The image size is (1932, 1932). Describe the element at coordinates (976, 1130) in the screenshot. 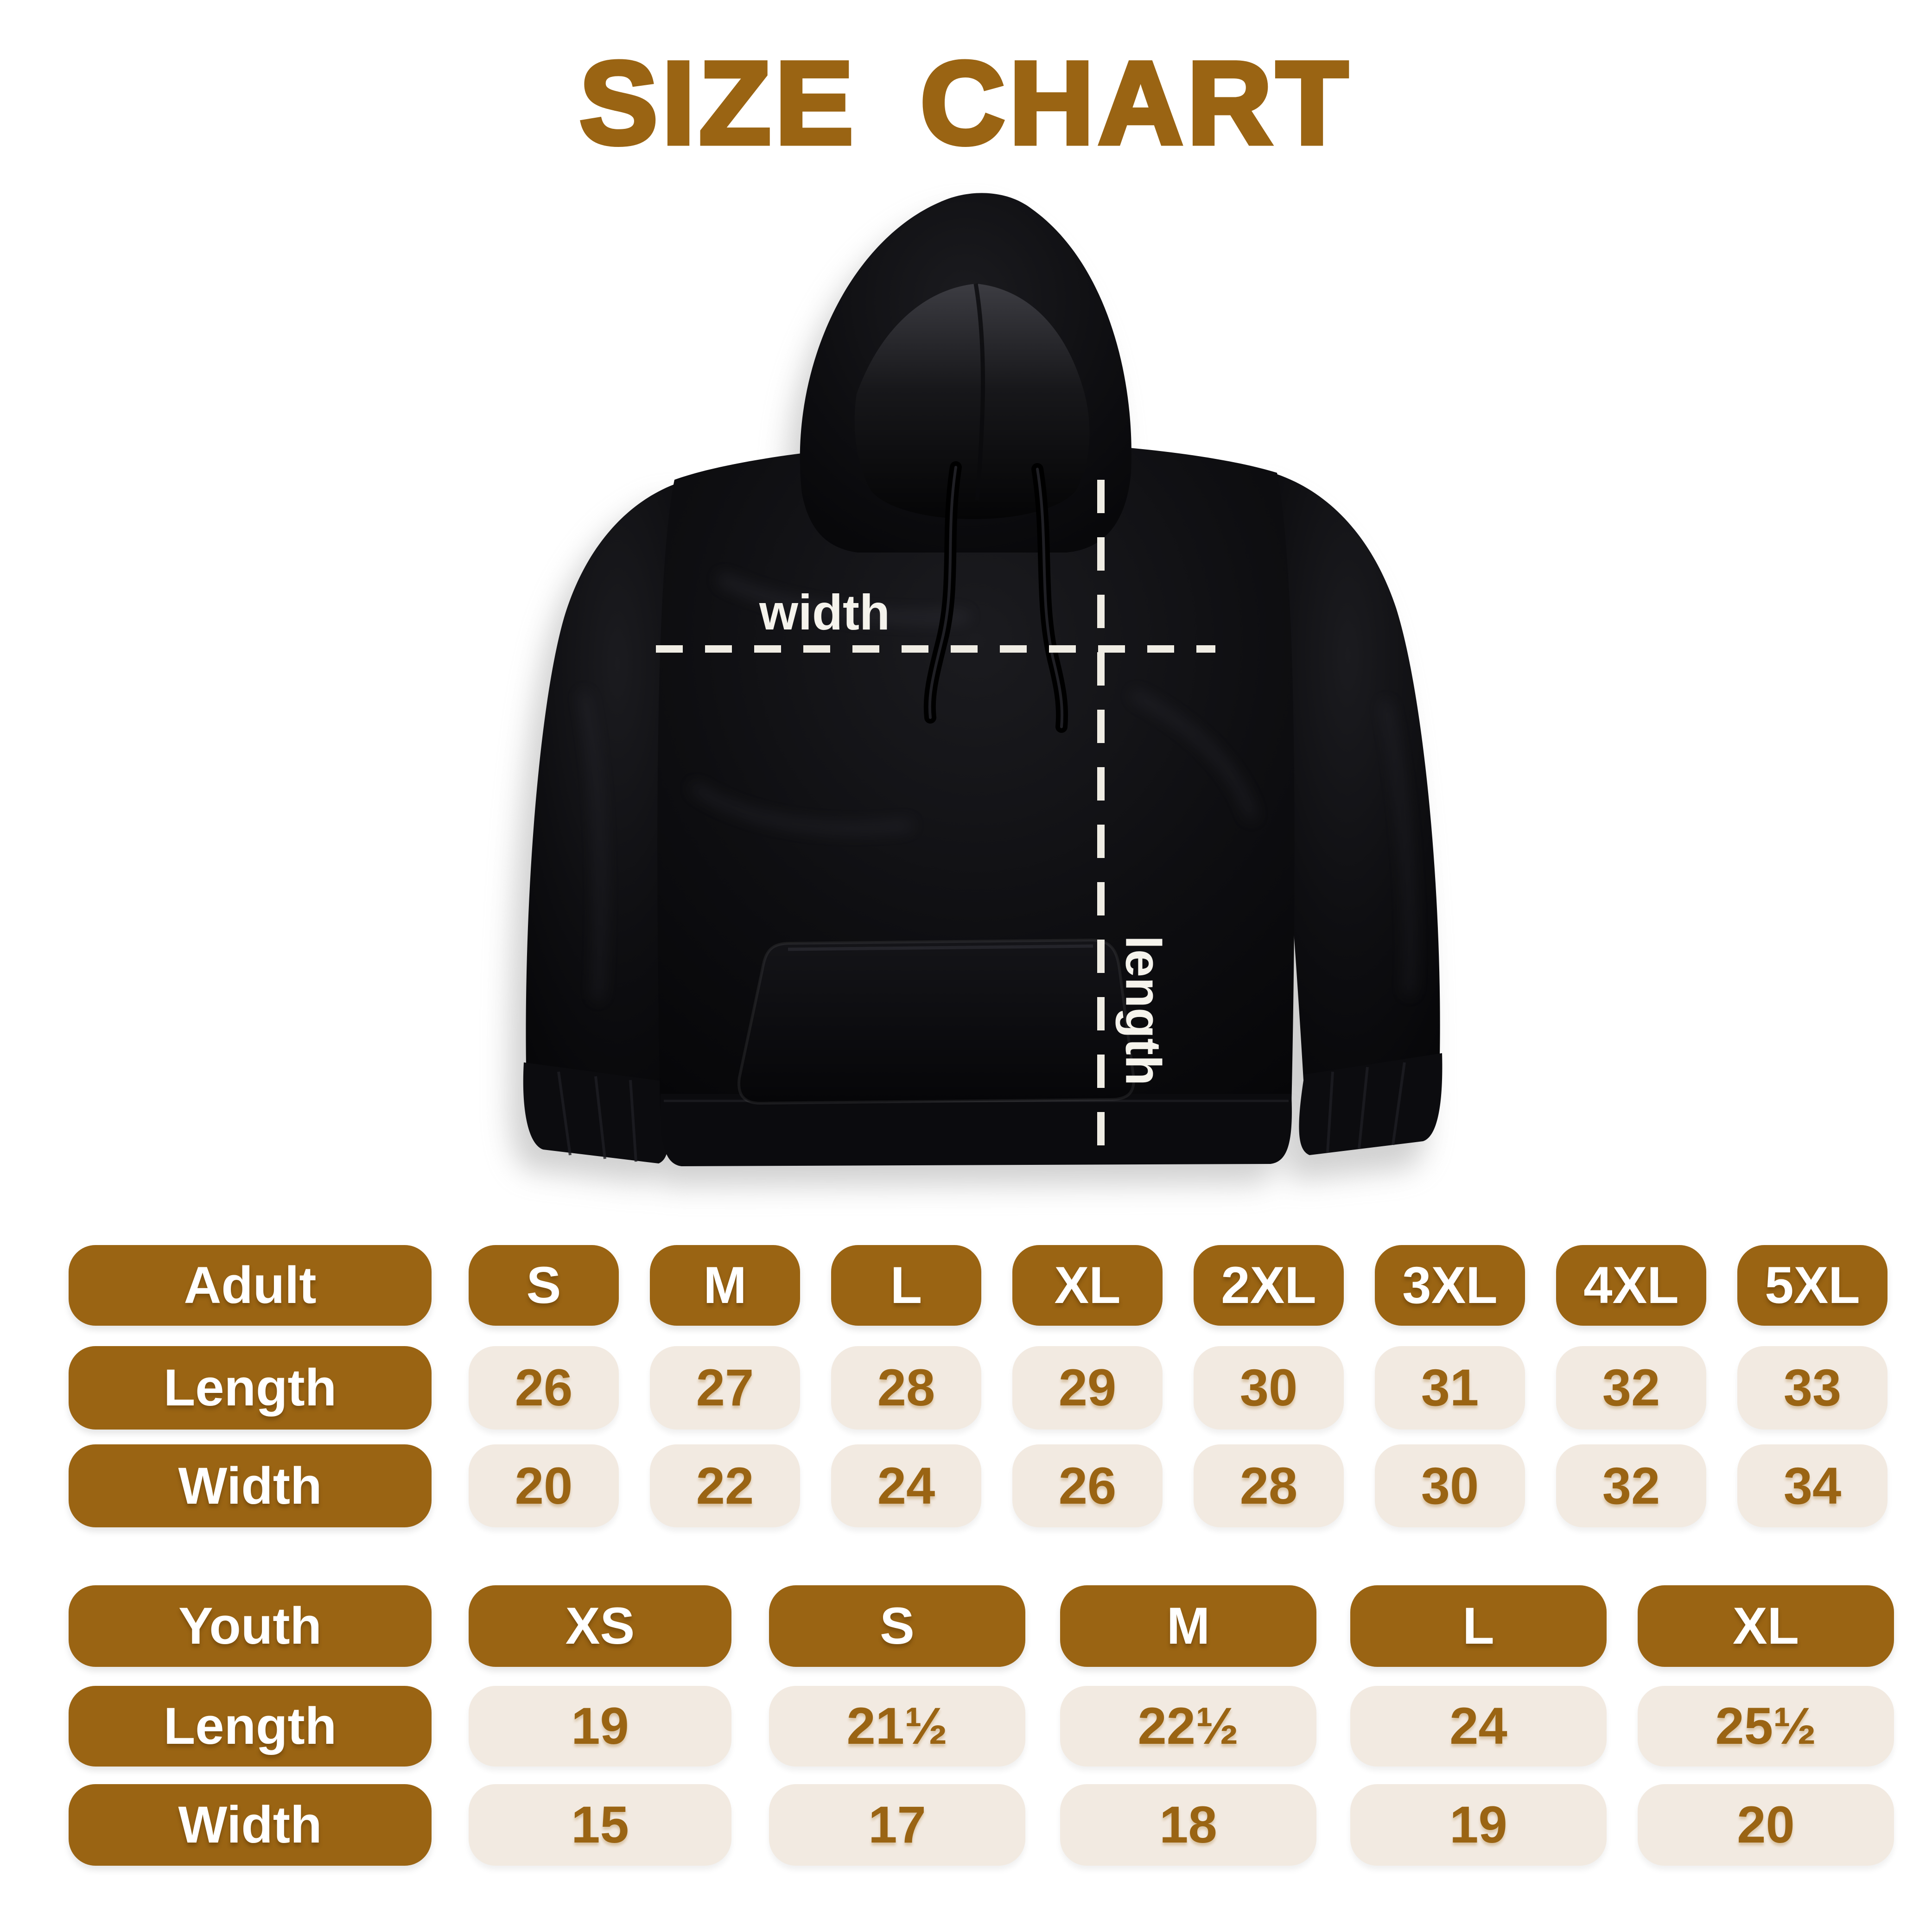

I see `hoodie-hem` at that location.